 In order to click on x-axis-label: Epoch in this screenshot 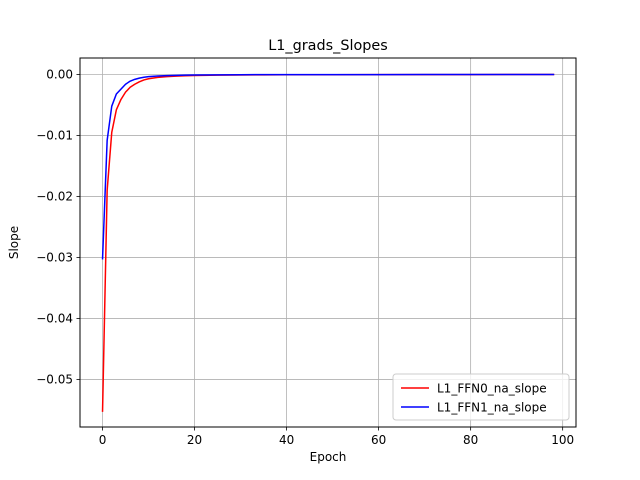, I will do `click(328, 457)`.